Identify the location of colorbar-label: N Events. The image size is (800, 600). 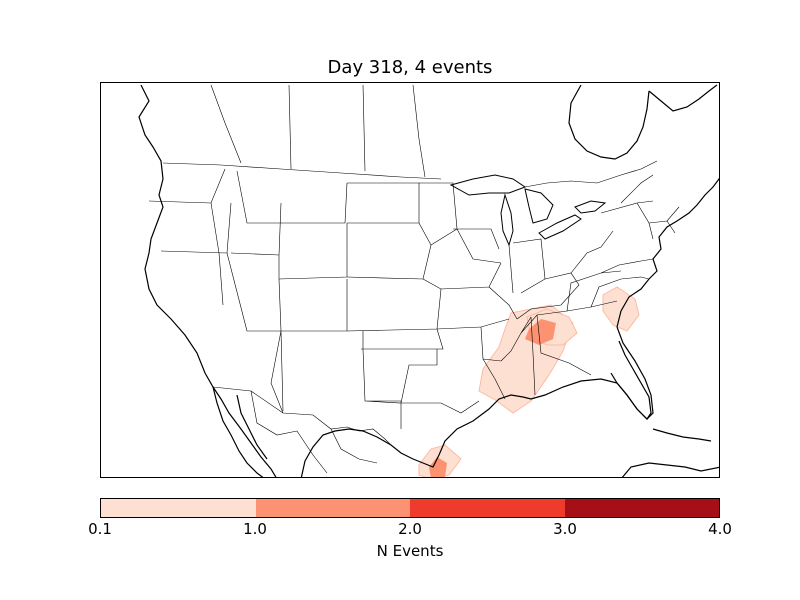
(410, 551).